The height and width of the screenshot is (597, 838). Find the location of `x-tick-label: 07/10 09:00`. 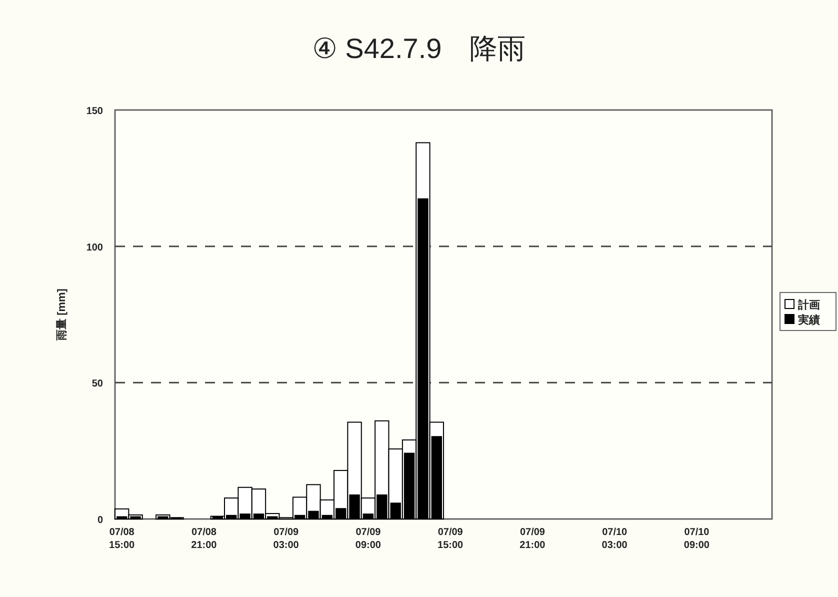

x-tick-label: 07/10 09:00 is located at coordinates (697, 539).